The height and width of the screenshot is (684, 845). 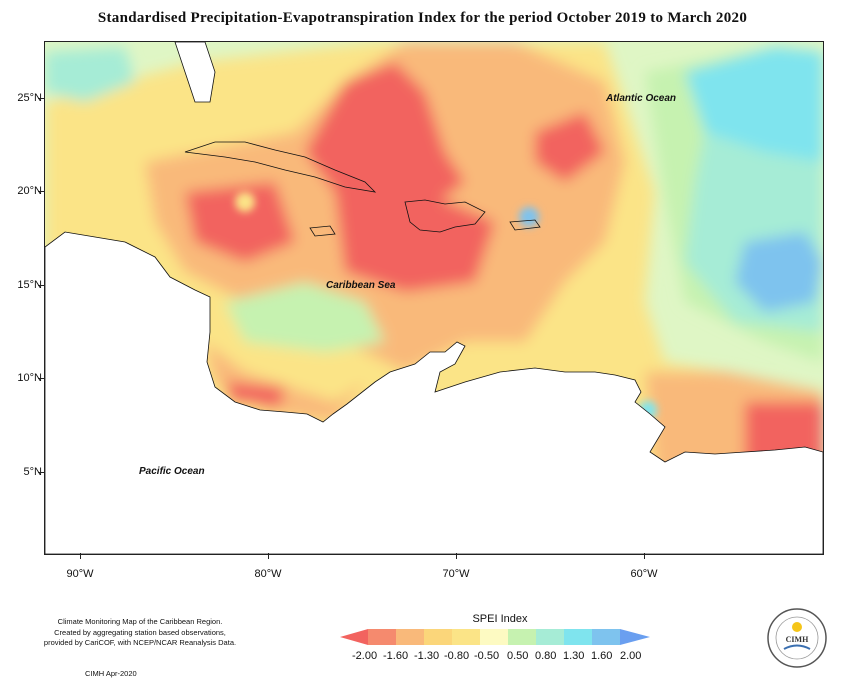 What do you see at coordinates (322, 231) in the screenshot?
I see `jamaica-outline` at bounding box center [322, 231].